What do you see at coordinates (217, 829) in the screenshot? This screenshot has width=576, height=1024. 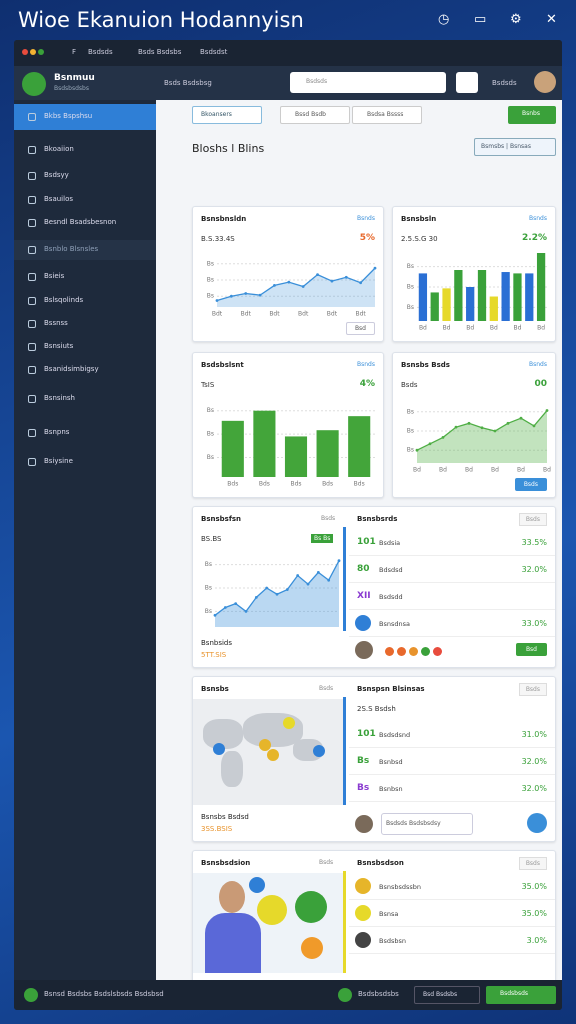 I see `left-footer-value: 3SS.BSIS` at bounding box center [217, 829].